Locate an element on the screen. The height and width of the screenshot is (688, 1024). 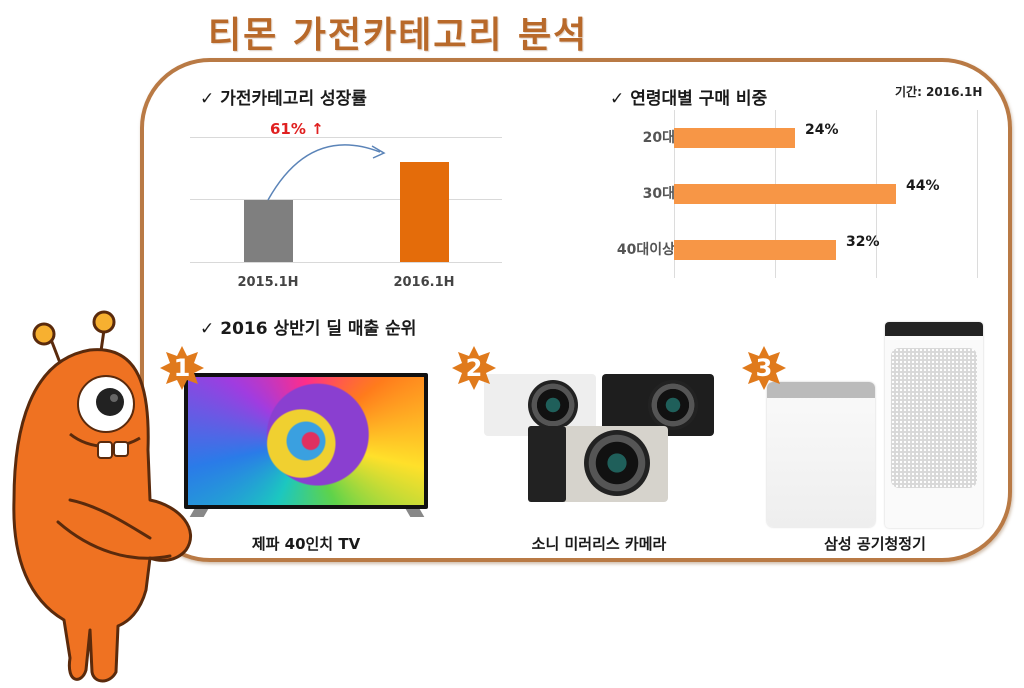
mascot-character-icon is located at coordinates (102, 496).